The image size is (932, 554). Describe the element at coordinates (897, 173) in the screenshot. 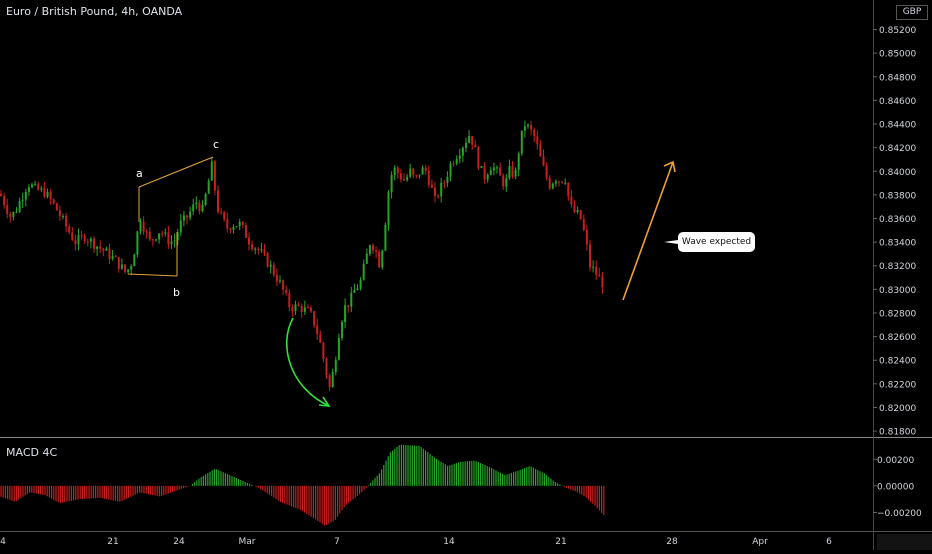

I see `price-tick-label: 0.84000` at that location.